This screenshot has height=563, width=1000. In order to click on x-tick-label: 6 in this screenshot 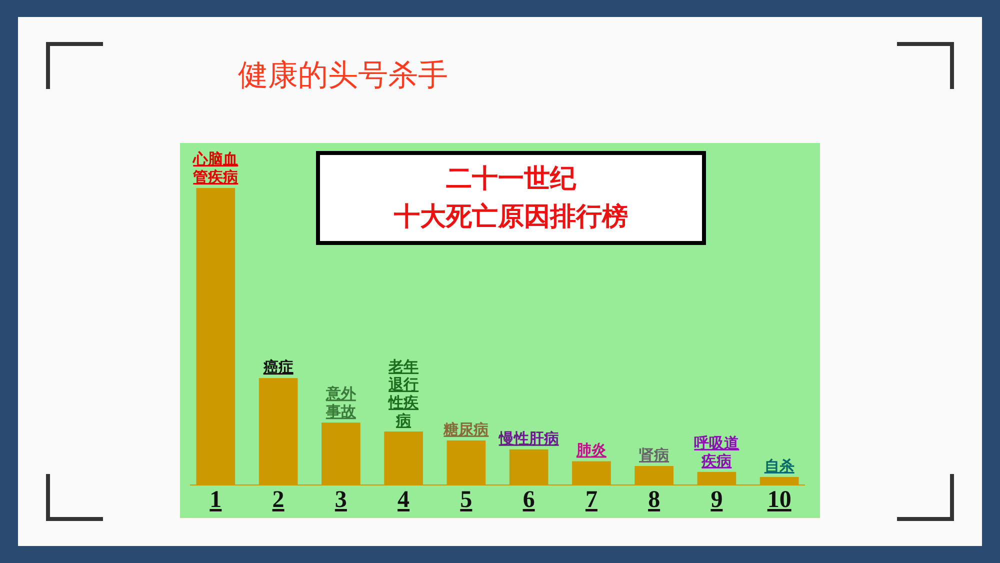, I will do `click(528, 500)`.